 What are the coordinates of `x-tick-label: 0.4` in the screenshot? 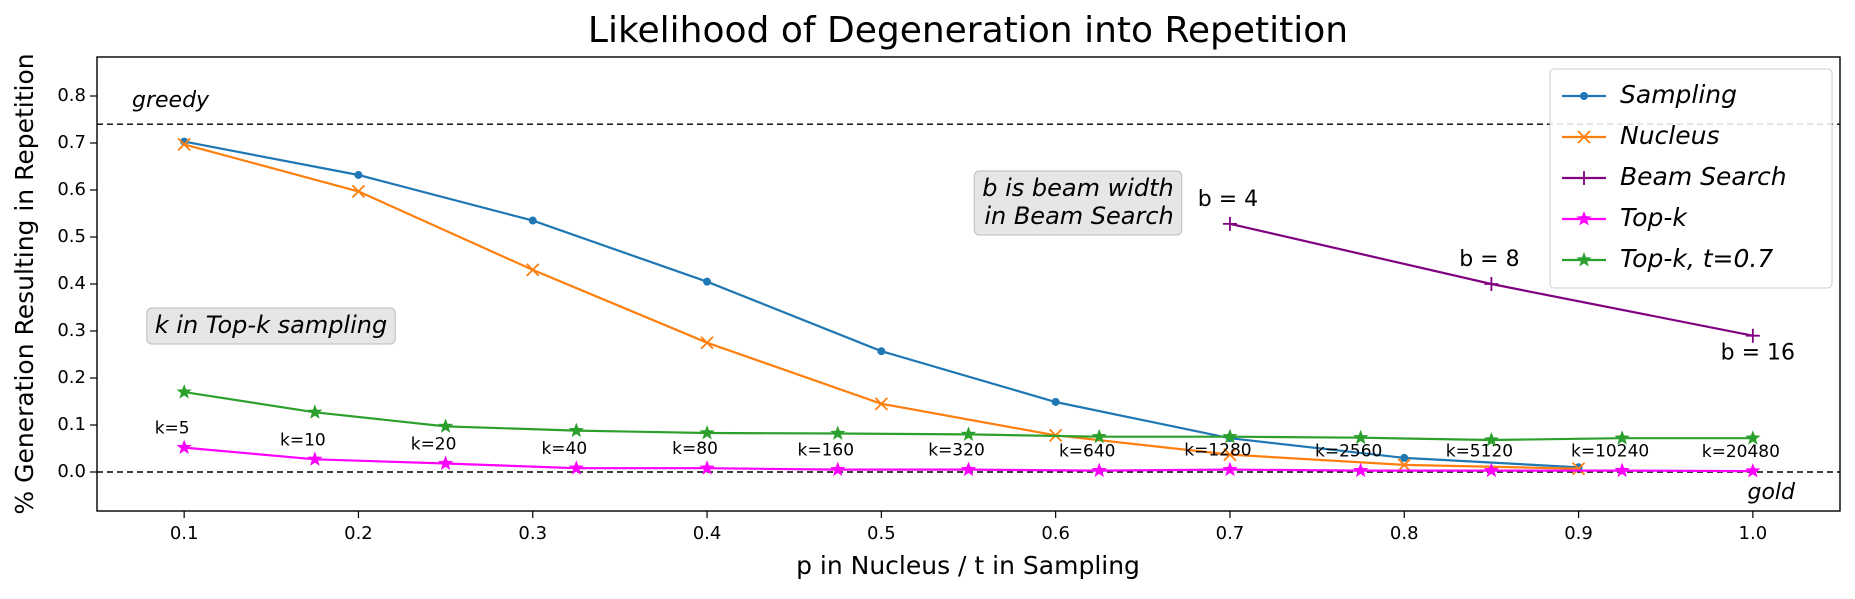 It's located at (707, 533).